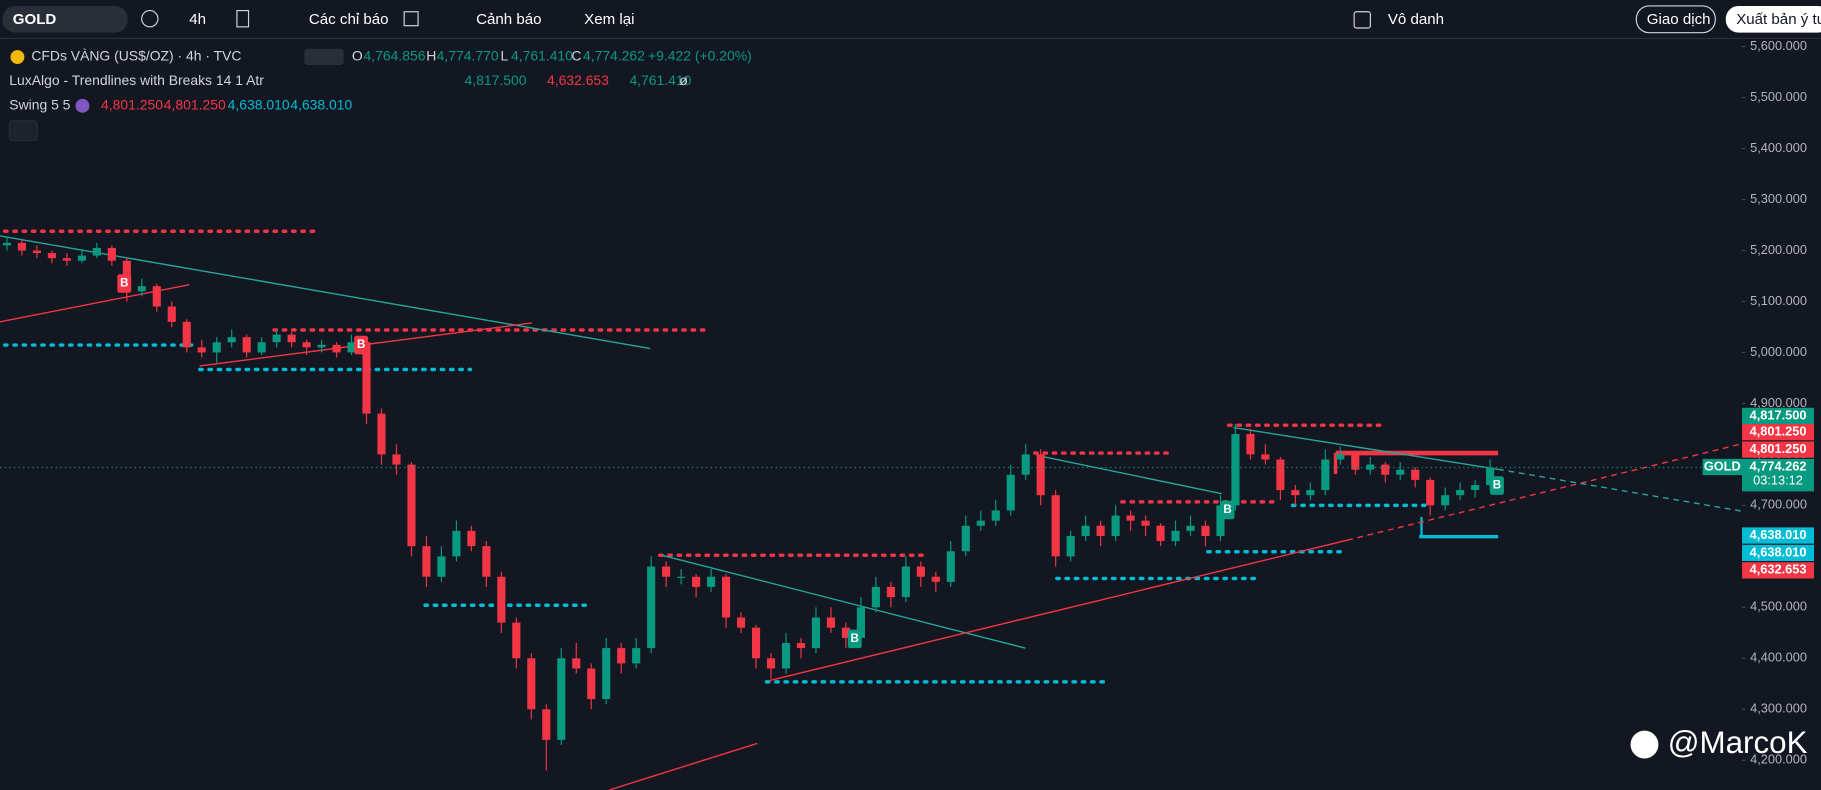 This screenshot has height=790, width=1821. What do you see at coordinates (496, 80) in the screenshot?
I see `indicator-value: 4,817.500` at bounding box center [496, 80].